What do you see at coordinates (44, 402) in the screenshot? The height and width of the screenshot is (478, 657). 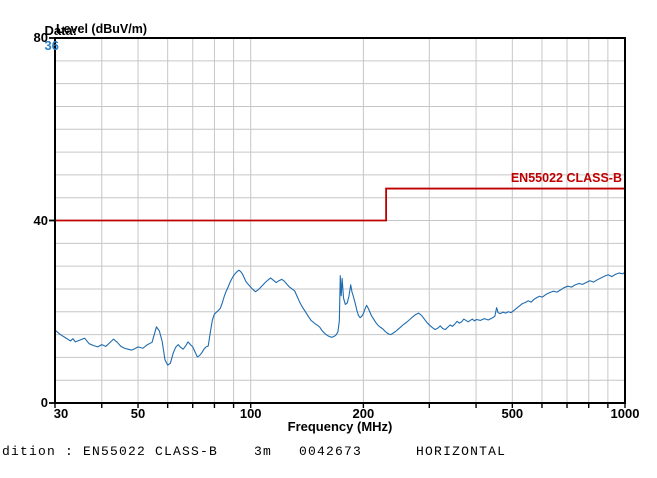 I see `y-tick-label: 0` at bounding box center [44, 402].